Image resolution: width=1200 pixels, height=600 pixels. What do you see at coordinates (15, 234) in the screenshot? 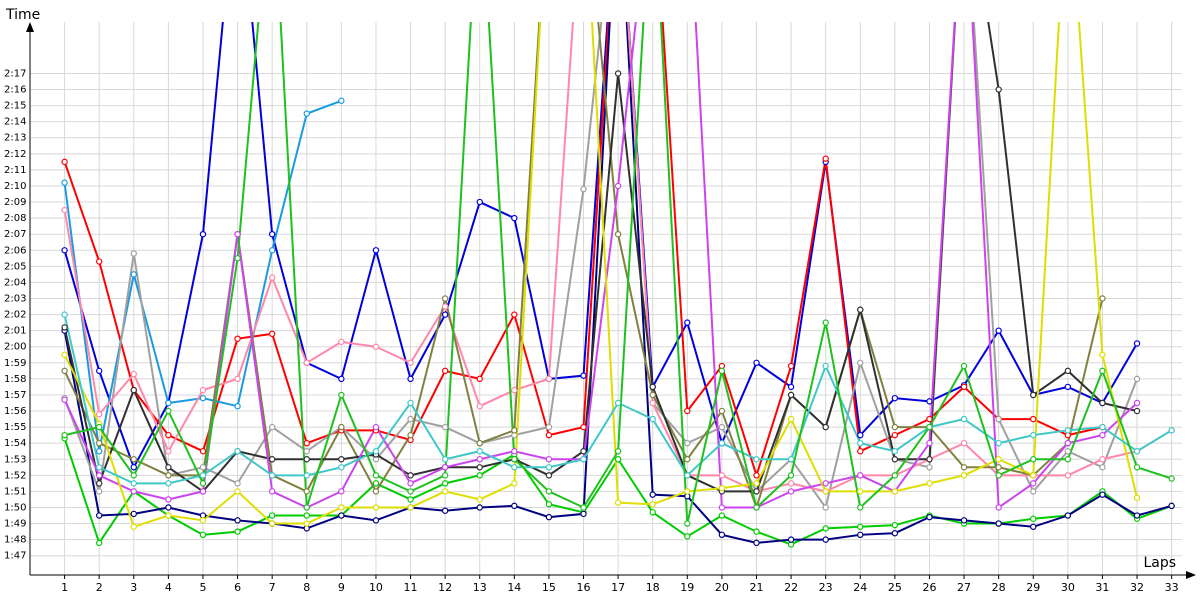
I see `y-tick-label: 2:07` at bounding box center [15, 234].